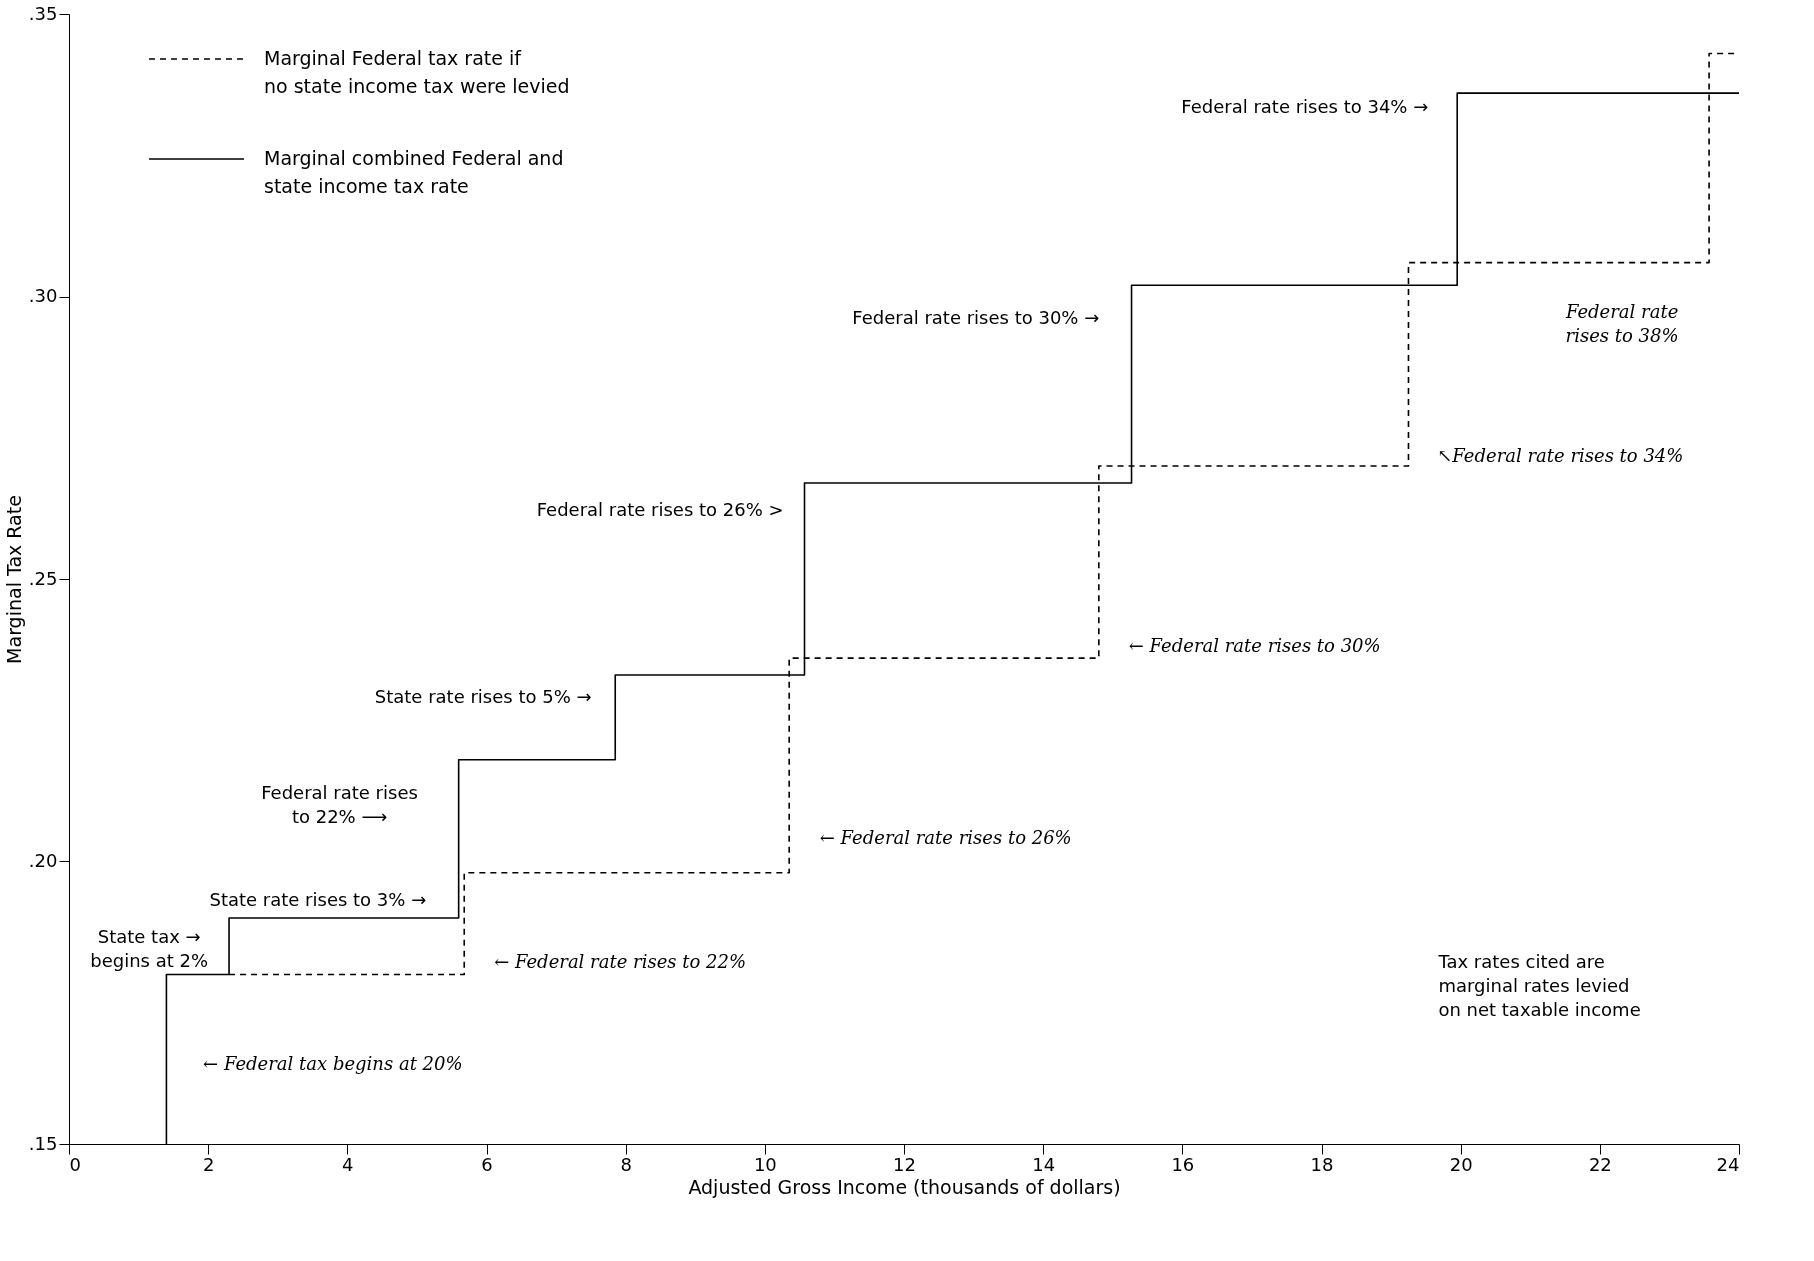 This screenshot has width=1814, height=1261. I want to click on x-tick-label: 6, so click(487, 1164).